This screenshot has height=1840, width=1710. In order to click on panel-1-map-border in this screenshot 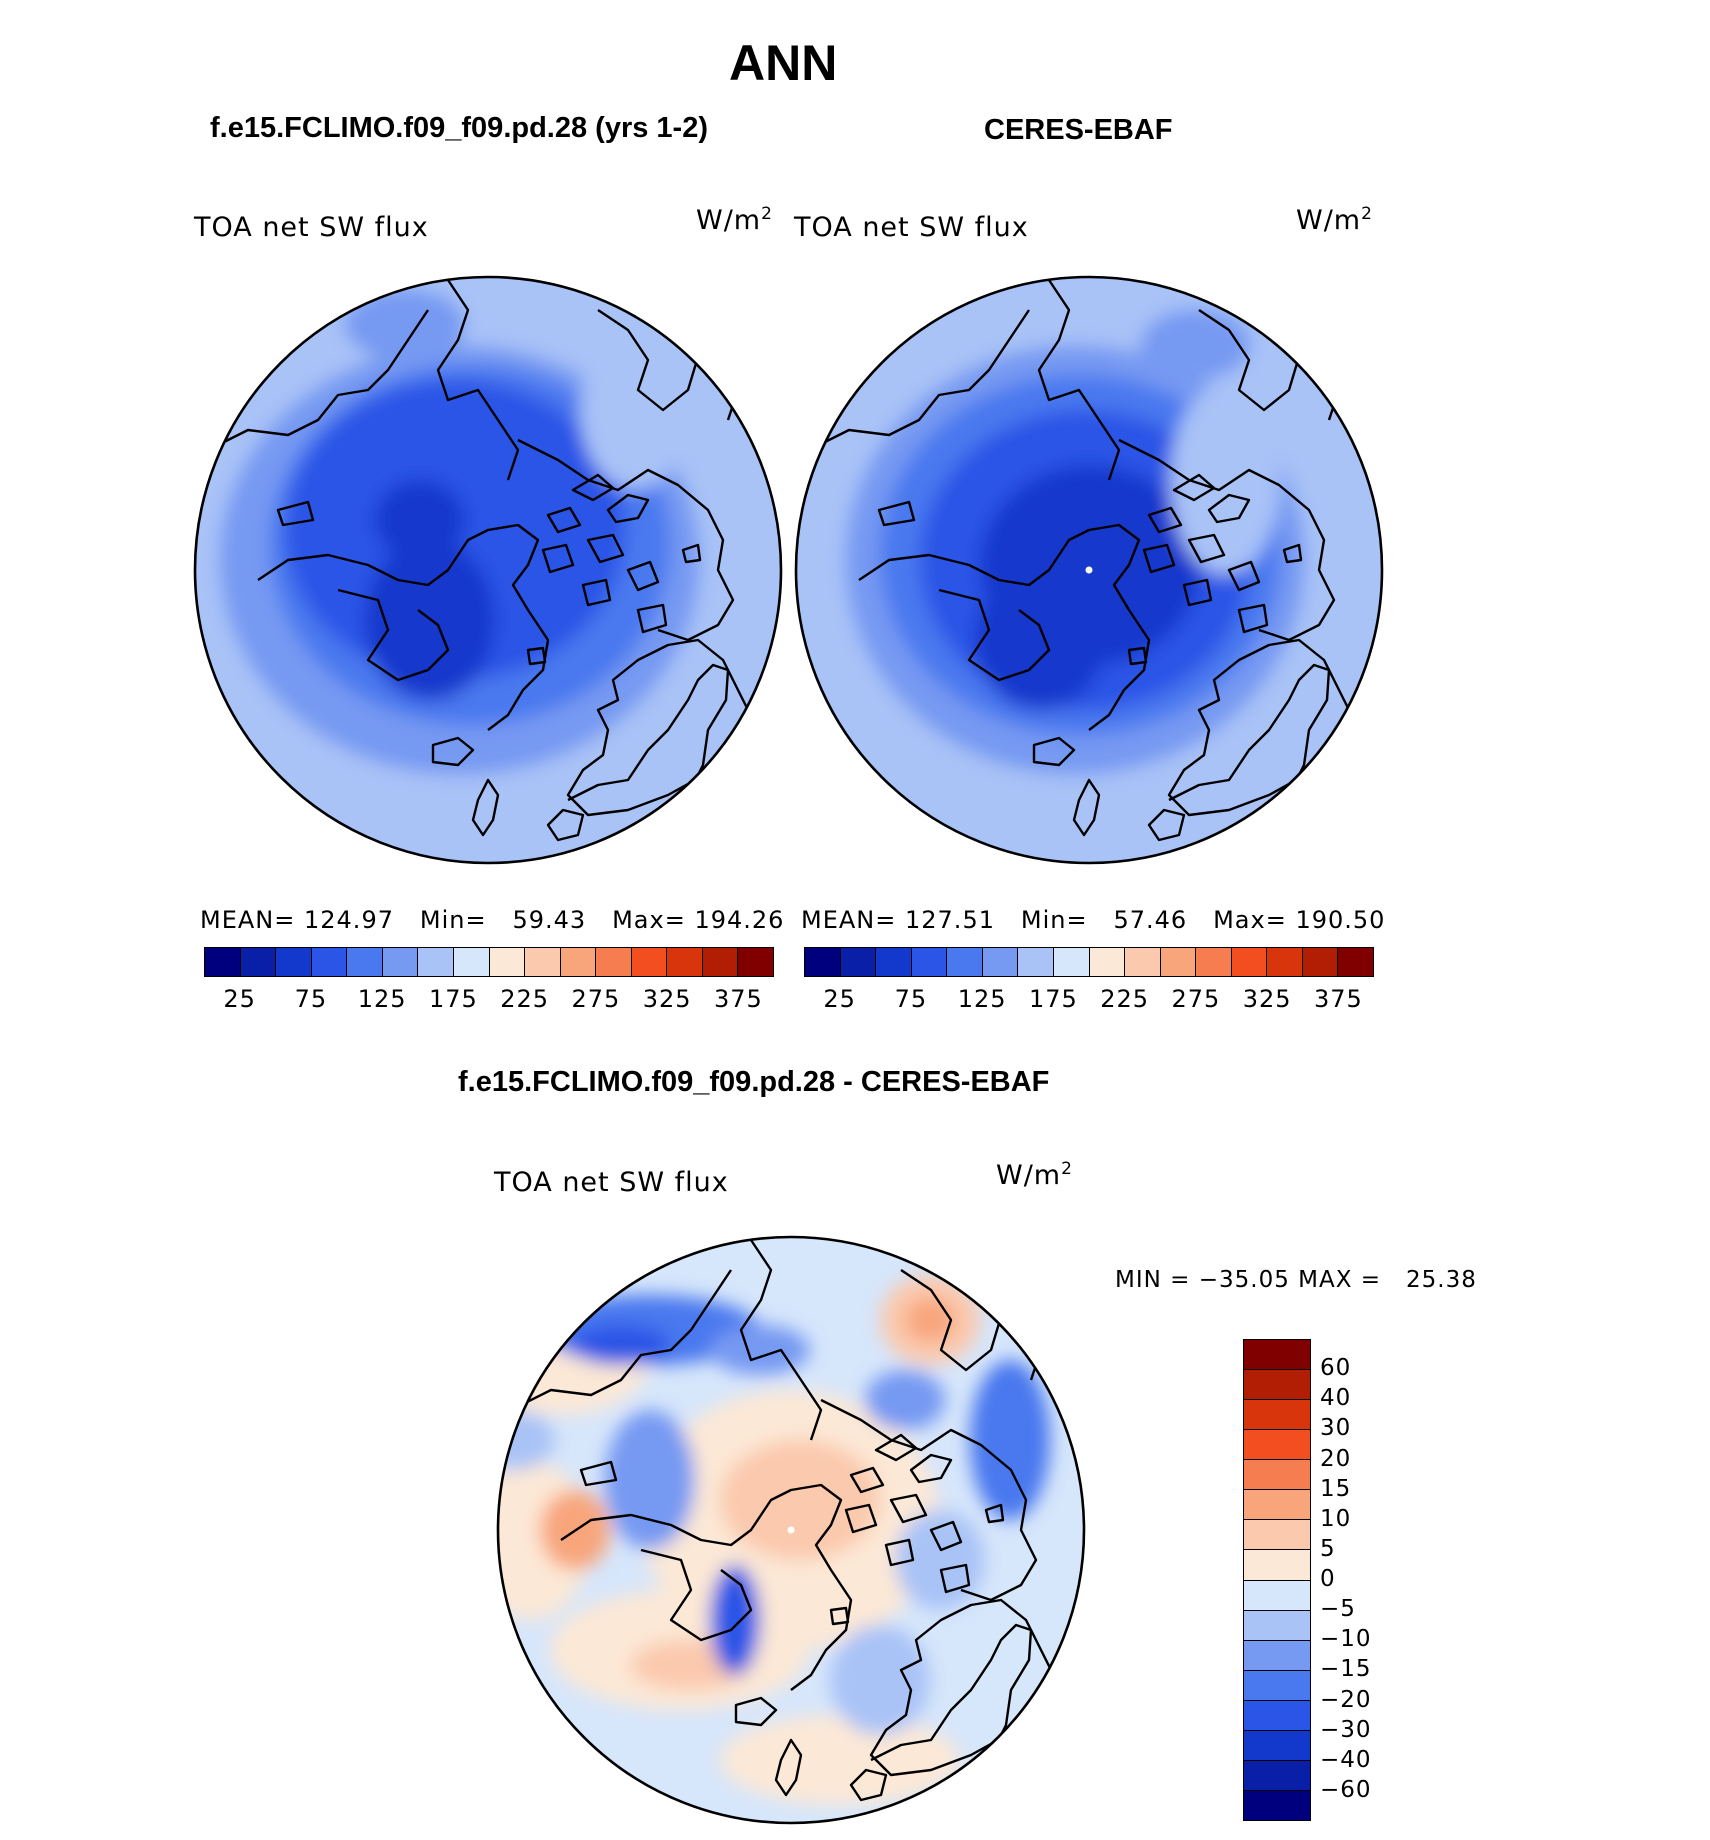, I will do `click(488, 570)`.